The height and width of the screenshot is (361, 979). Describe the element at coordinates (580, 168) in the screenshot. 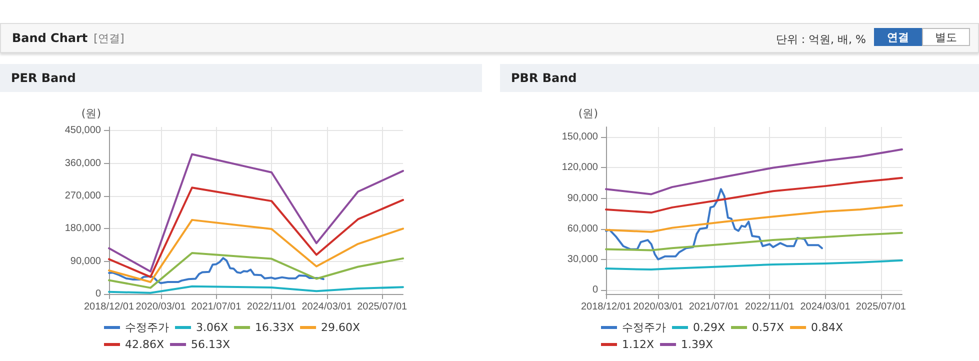

I see `y-tick-label: 120,000` at that location.